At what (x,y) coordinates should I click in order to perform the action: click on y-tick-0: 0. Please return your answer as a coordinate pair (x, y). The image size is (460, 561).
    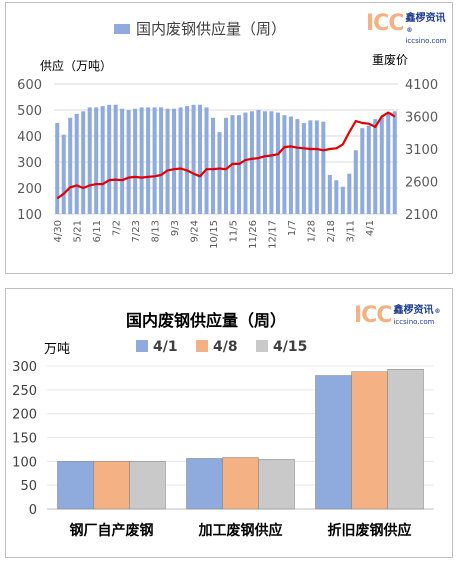
    Looking at the image, I should click on (33, 510).